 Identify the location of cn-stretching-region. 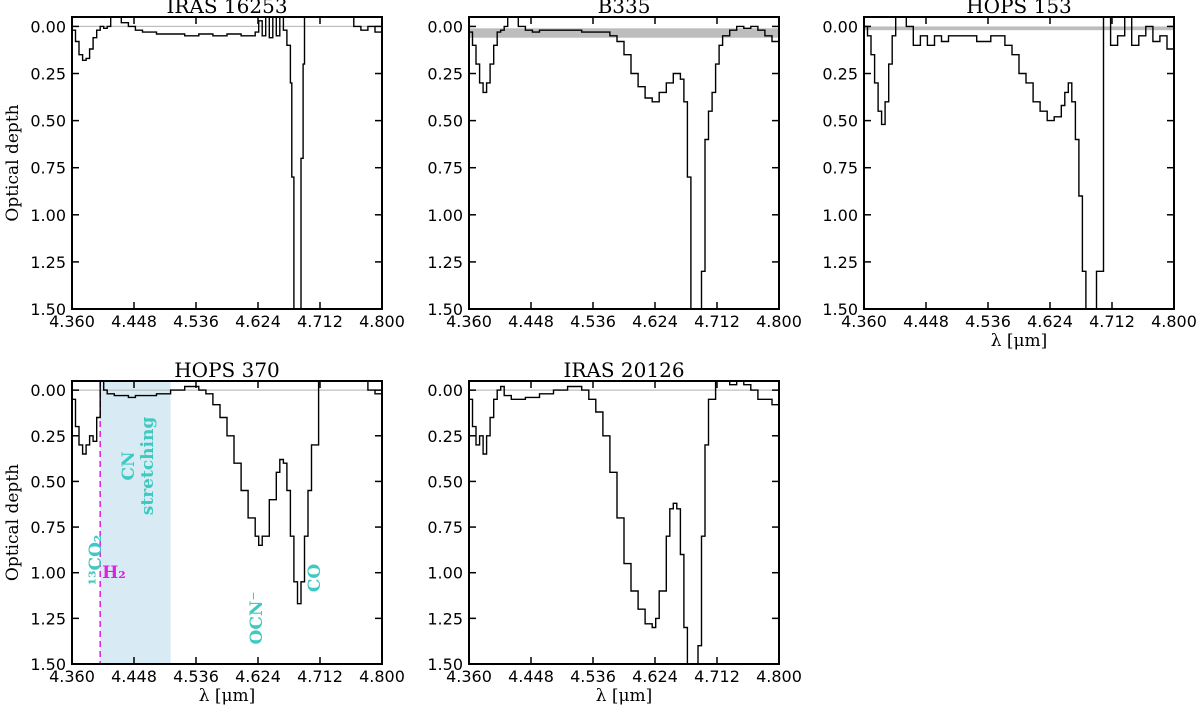
(135, 522).